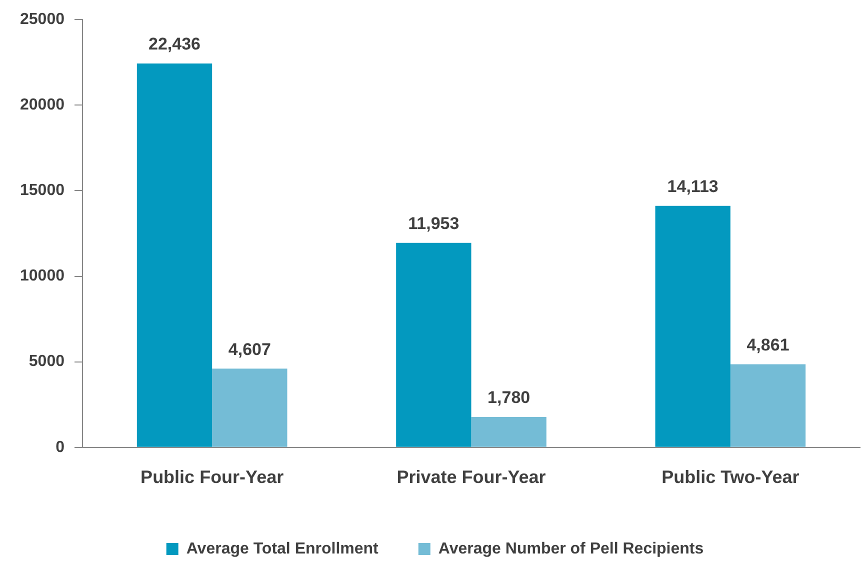 This screenshot has width=864, height=571. Describe the element at coordinates (42, 191) in the screenshot. I see `y-tick-label: 15000` at that location.